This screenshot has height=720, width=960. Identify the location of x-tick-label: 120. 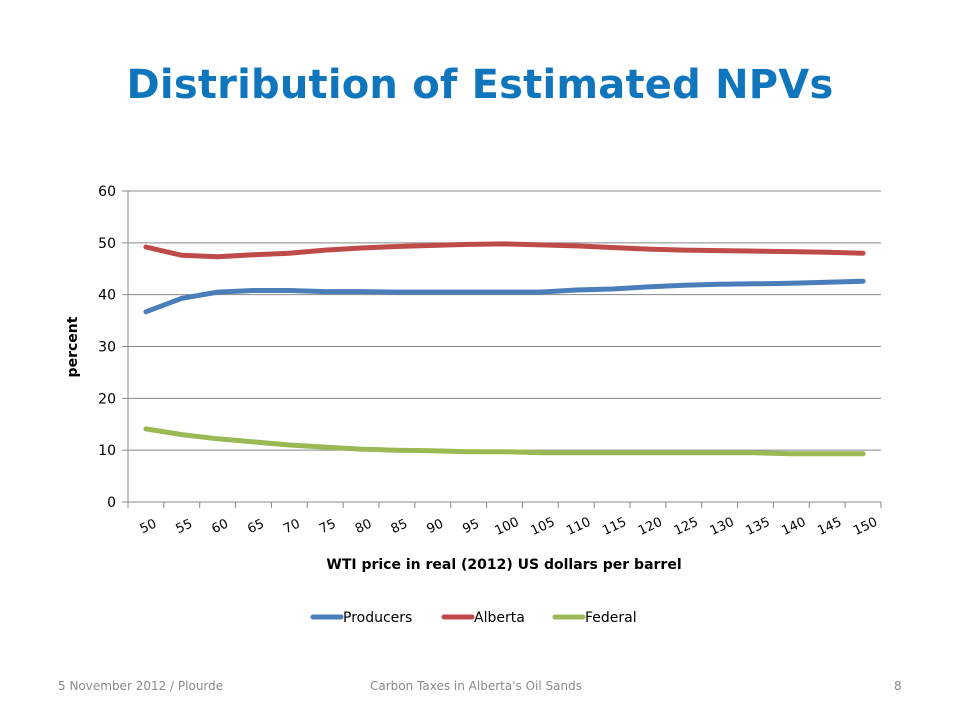
(650, 527).